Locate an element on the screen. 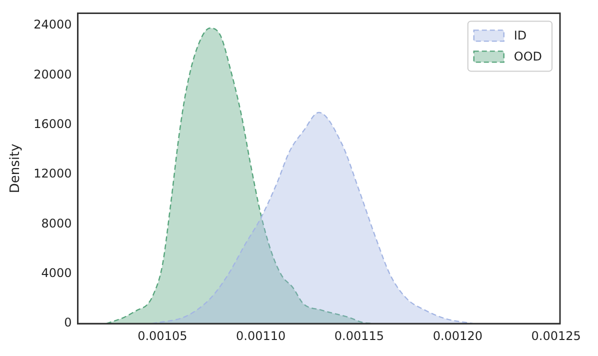 The width and height of the screenshot is (598, 356). y-tick-label: 8000 is located at coordinates (56, 223).